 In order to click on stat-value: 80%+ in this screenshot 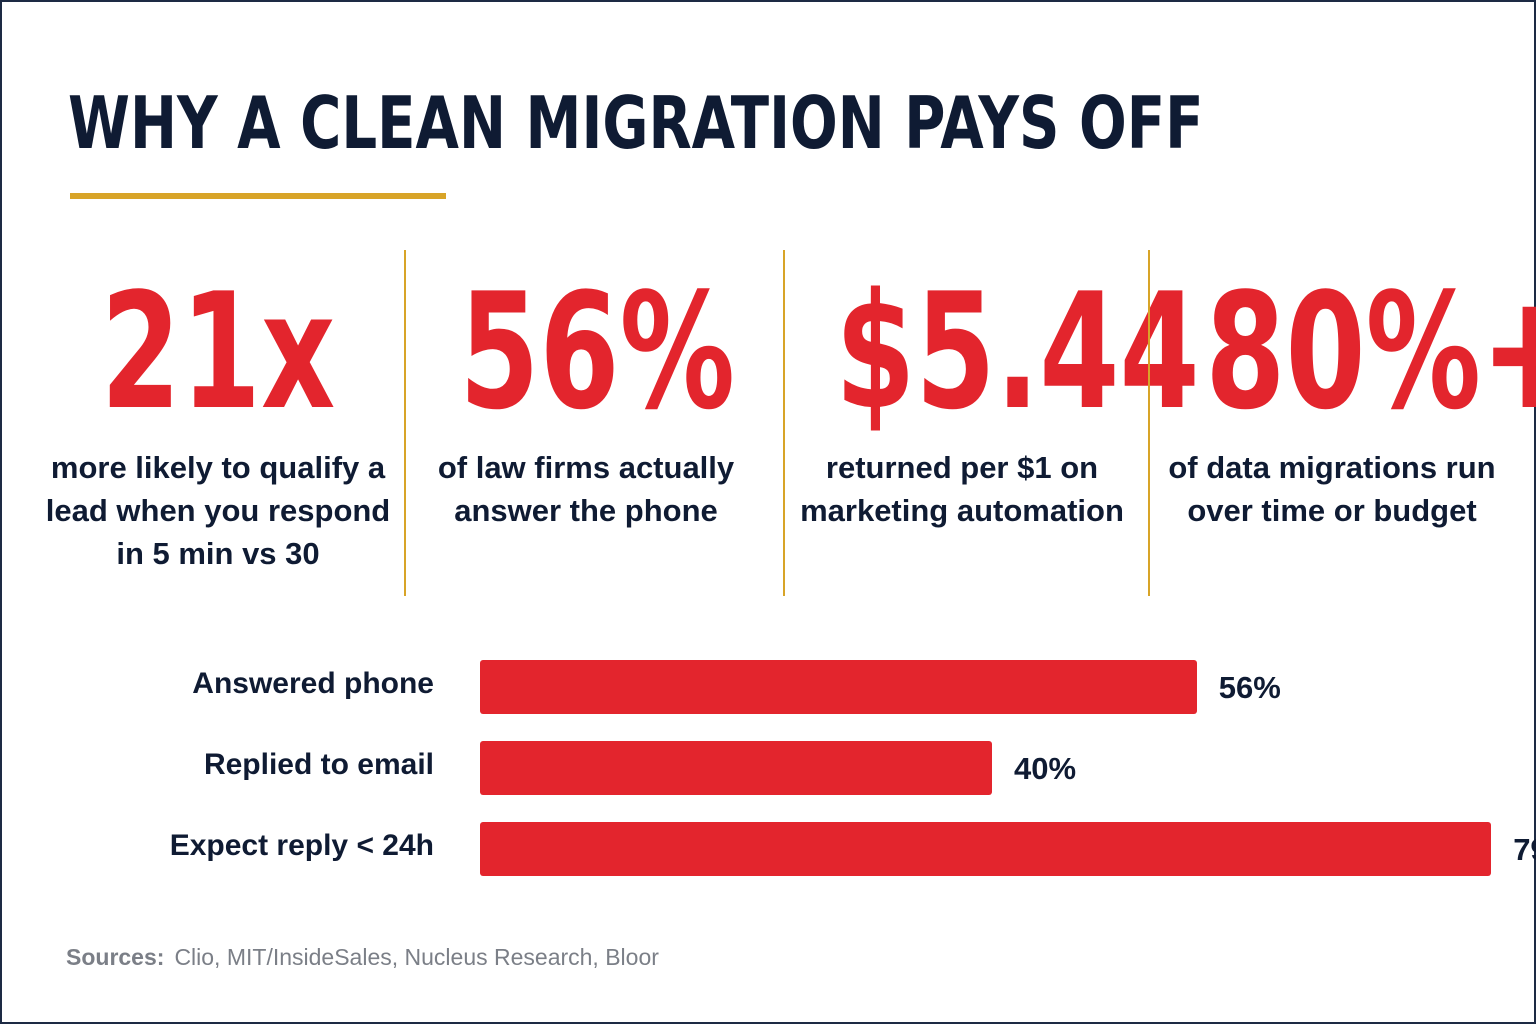, I will do `click(1370, 351)`.